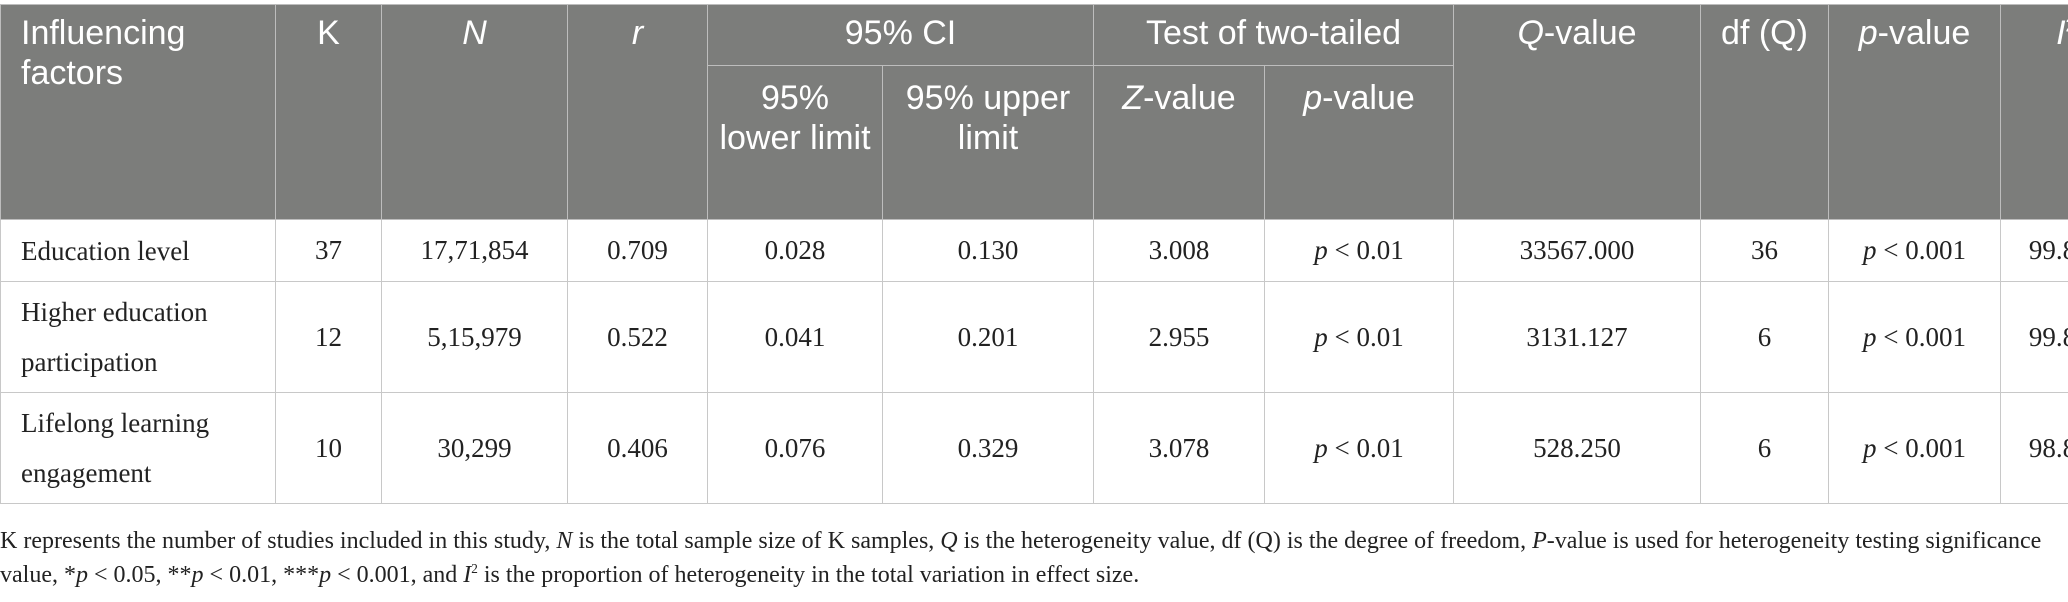 Image resolution: width=2068 pixels, height=602 pixels. What do you see at coordinates (138, 250) in the screenshot?
I see `cell-factor: Education level` at bounding box center [138, 250].